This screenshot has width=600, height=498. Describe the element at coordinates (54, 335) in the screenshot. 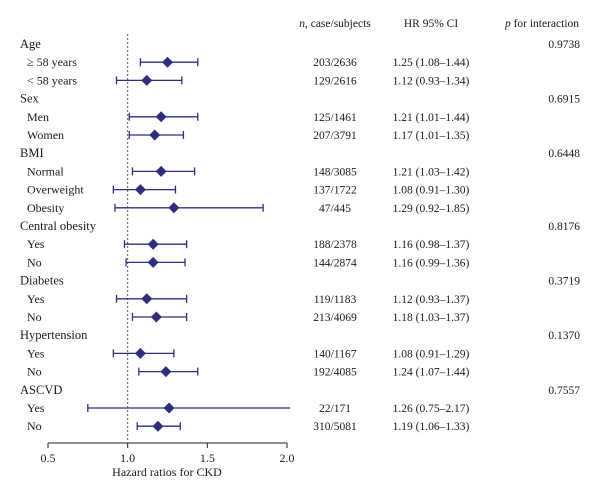

I see `group-label-5: Hypertension` at that location.